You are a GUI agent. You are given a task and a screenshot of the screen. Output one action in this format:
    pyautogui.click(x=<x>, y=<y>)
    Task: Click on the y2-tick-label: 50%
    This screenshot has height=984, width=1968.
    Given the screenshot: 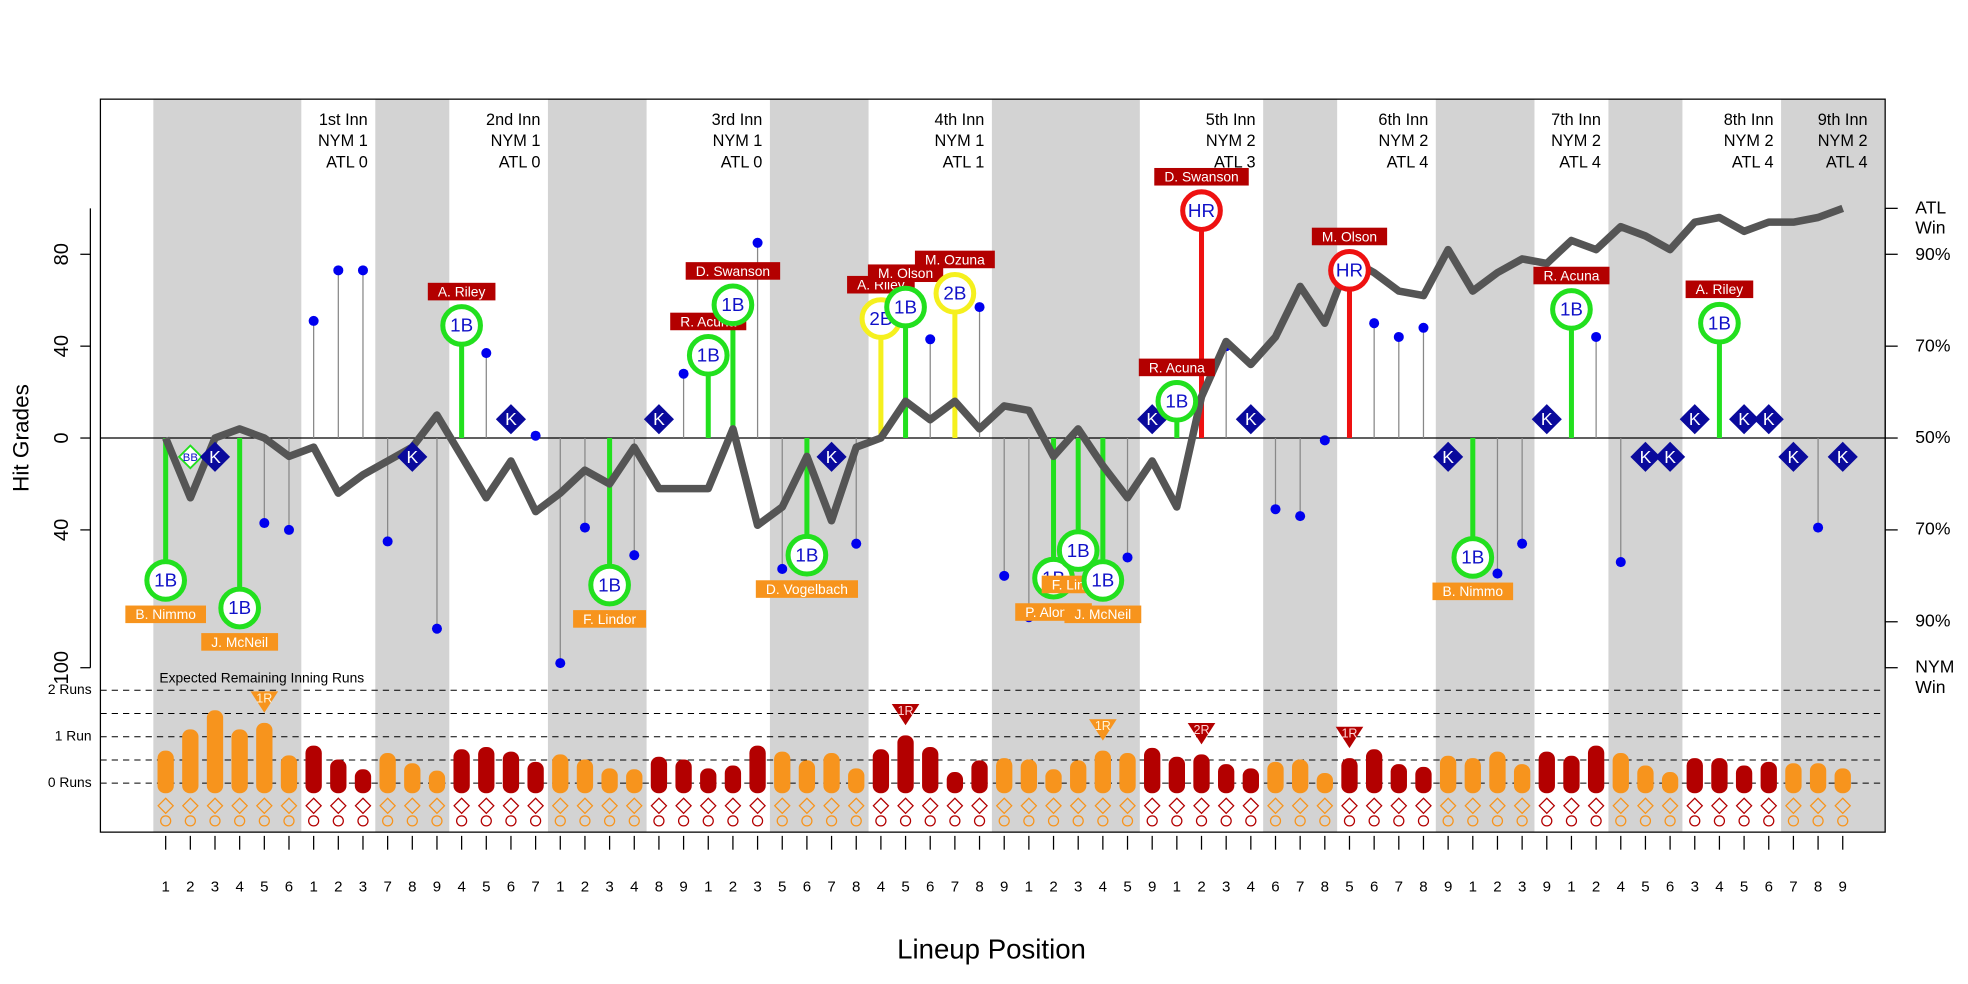 What is the action you would take?
    pyautogui.click(x=1933, y=436)
    